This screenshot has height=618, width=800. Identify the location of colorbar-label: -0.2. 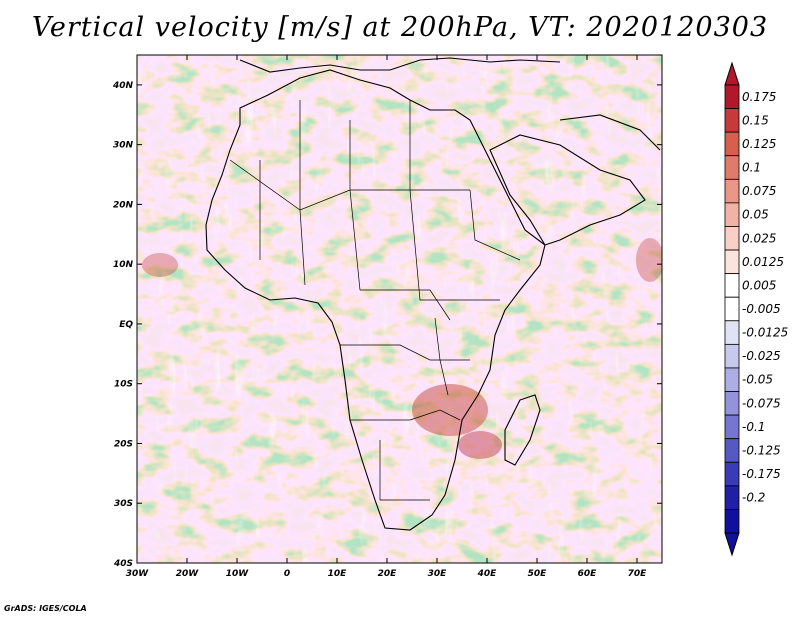
(753, 498).